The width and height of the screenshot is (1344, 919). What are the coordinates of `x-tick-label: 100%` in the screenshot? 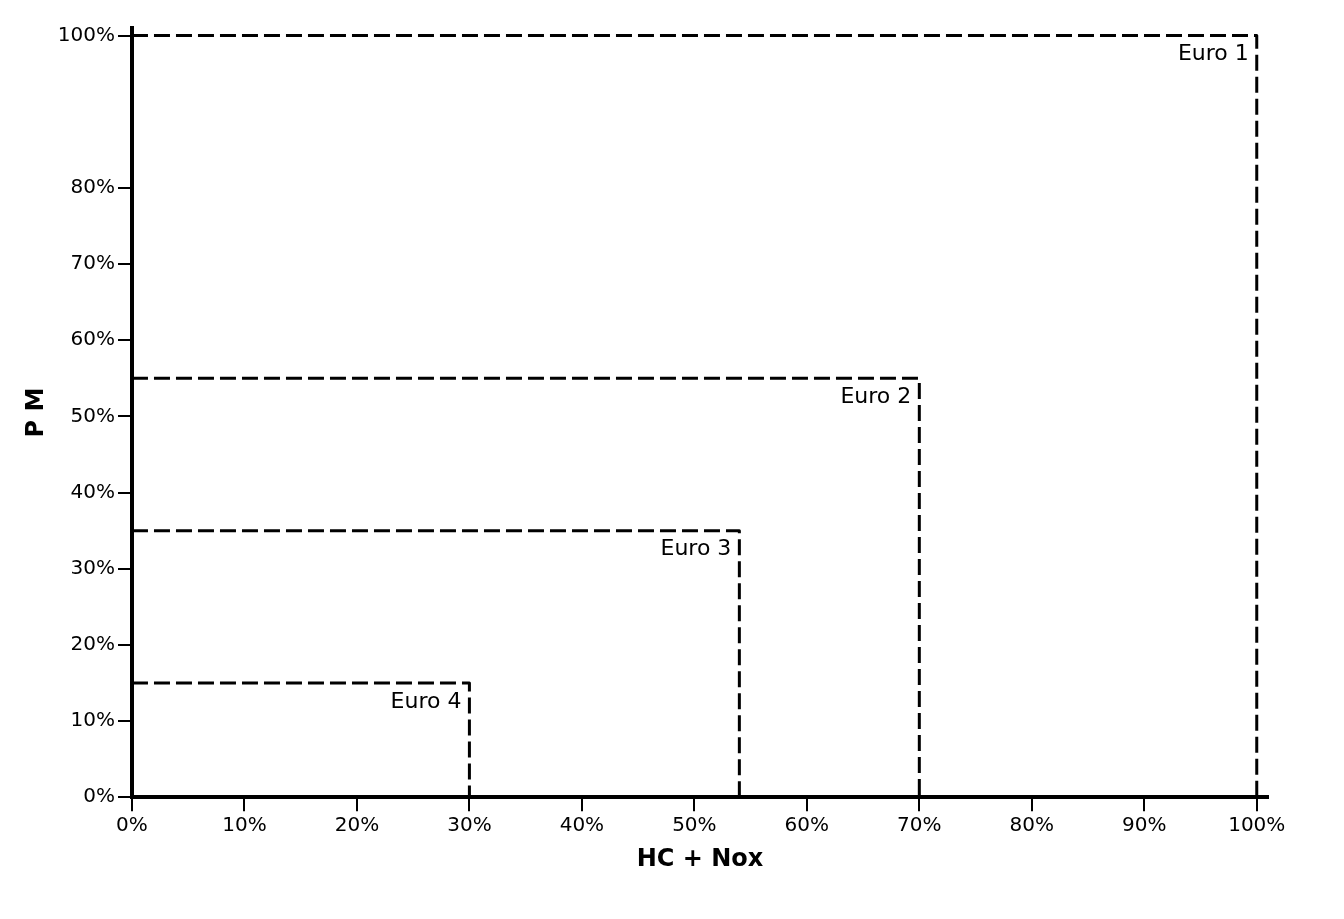 It's located at (1257, 824).